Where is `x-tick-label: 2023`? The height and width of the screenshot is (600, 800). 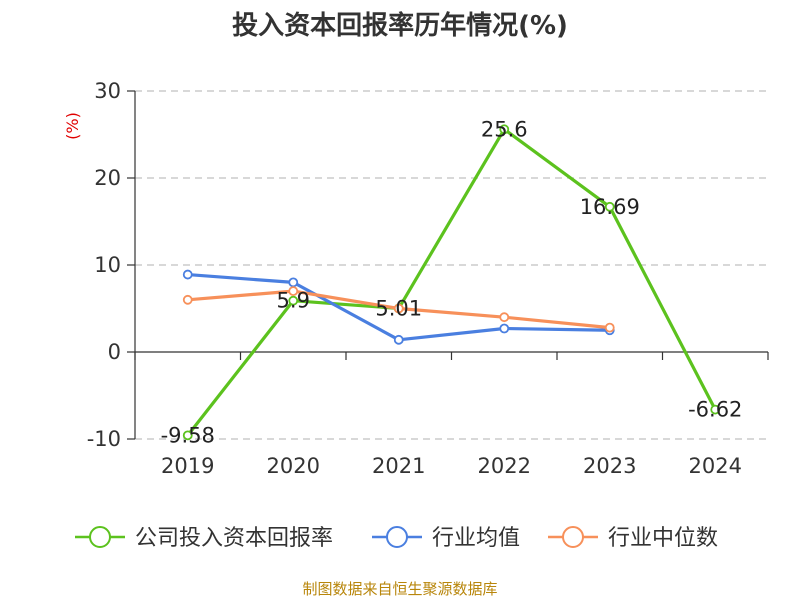
x-tick-label: 2023 is located at coordinates (609, 466).